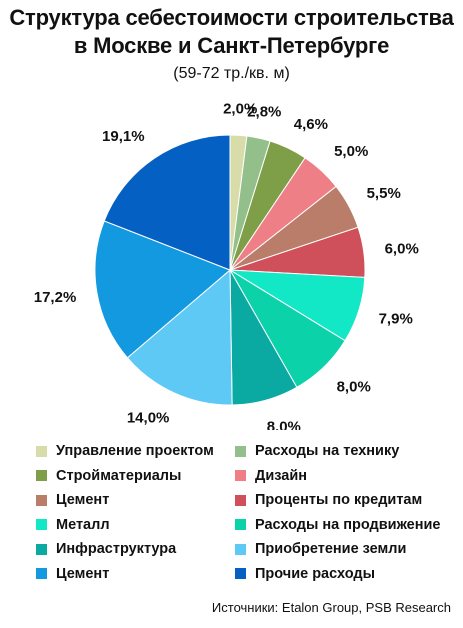 The image size is (463, 628). I want to click on slice-label-6: 6,0%, so click(402, 249).